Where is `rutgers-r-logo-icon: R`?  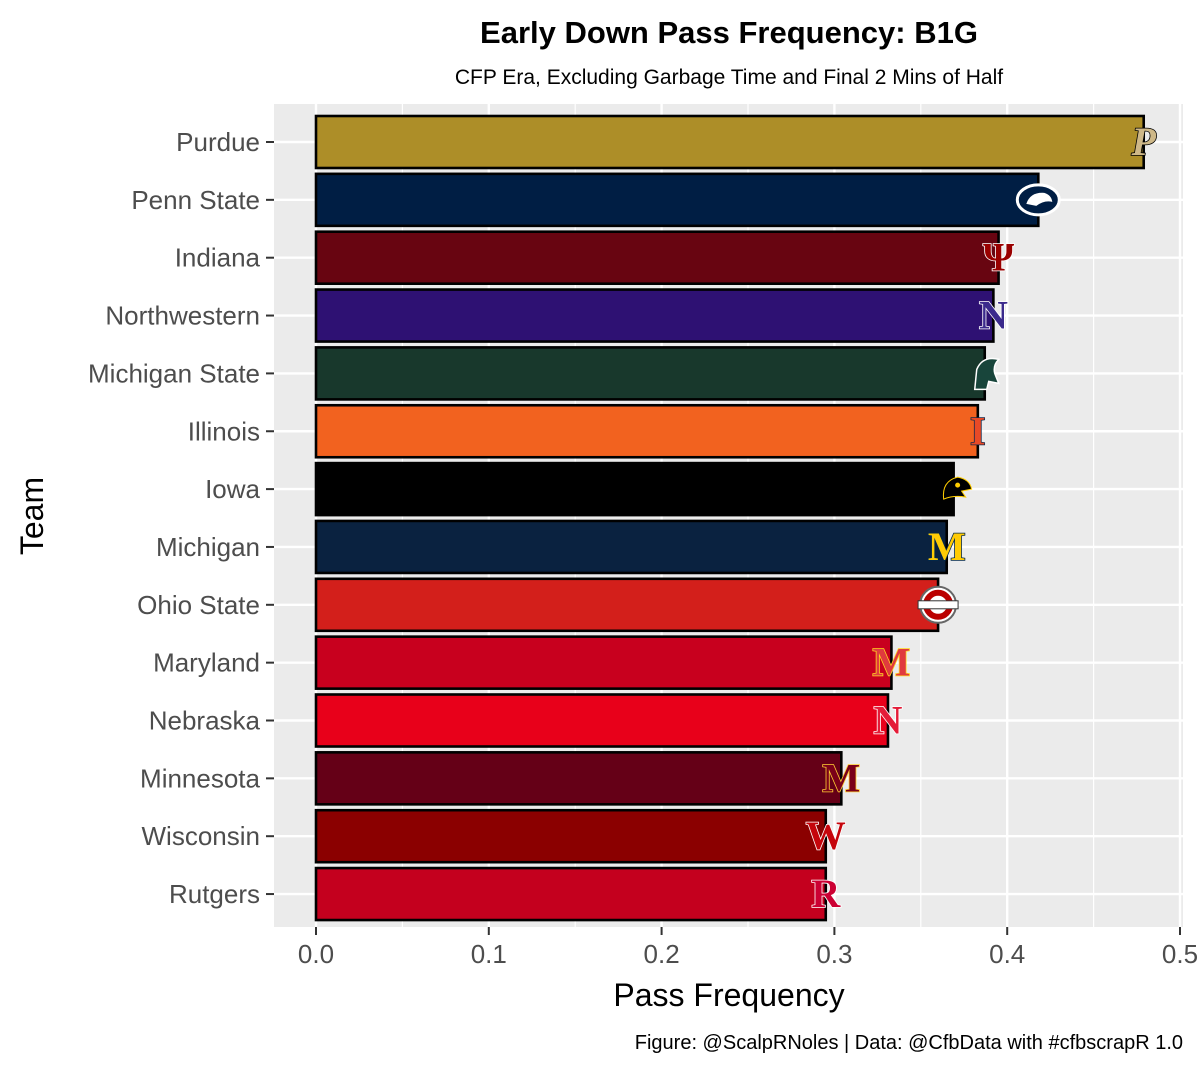
rutgers-r-logo-icon: R is located at coordinates (827, 893).